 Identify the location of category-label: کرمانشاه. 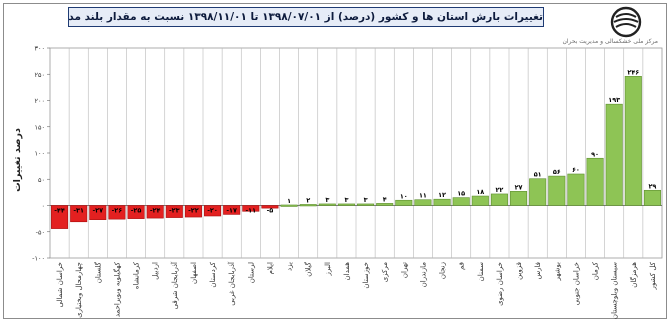
(137, 275).